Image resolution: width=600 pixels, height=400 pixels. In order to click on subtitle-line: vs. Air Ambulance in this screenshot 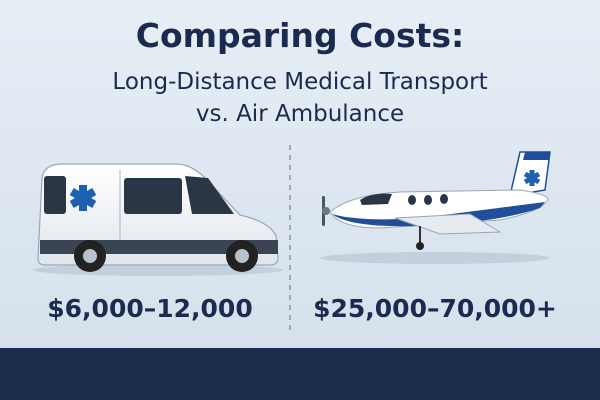, I will do `click(300, 114)`.